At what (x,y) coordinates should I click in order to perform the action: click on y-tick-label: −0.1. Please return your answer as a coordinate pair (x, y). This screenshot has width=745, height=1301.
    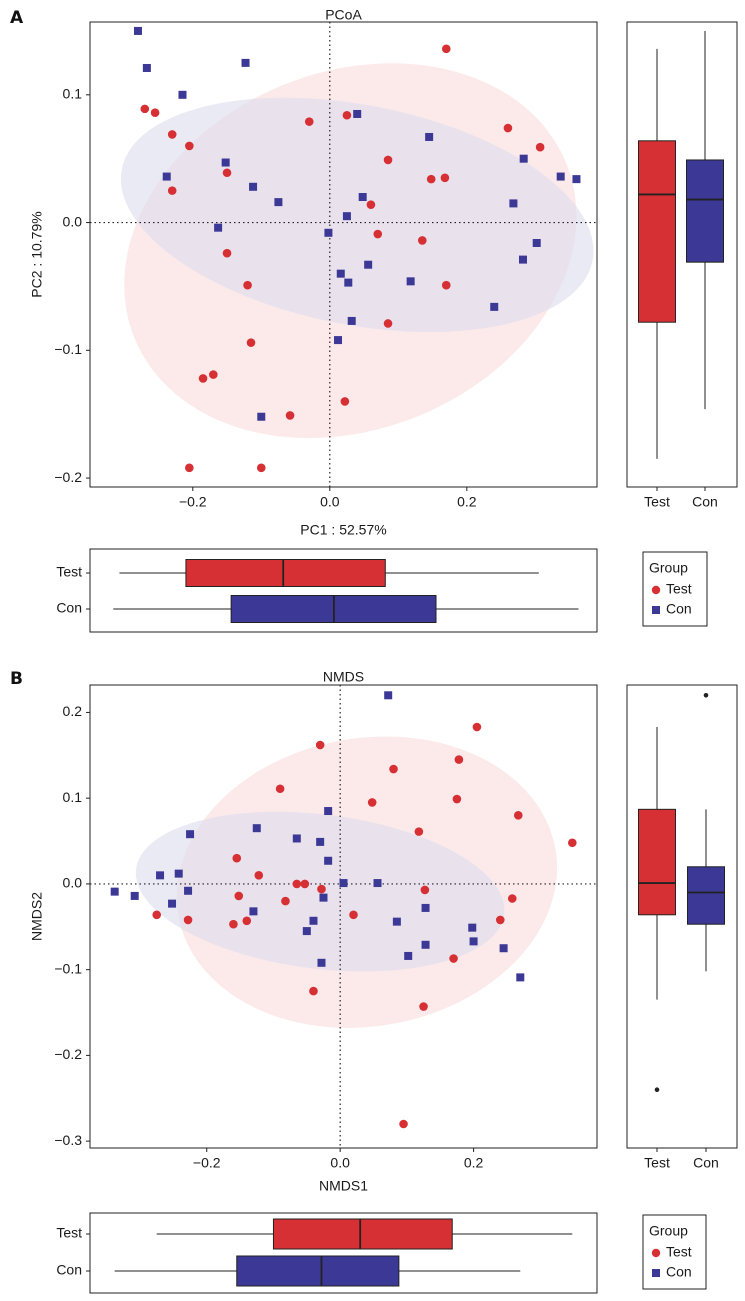
    Looking at the image, I should click on (68, 968).